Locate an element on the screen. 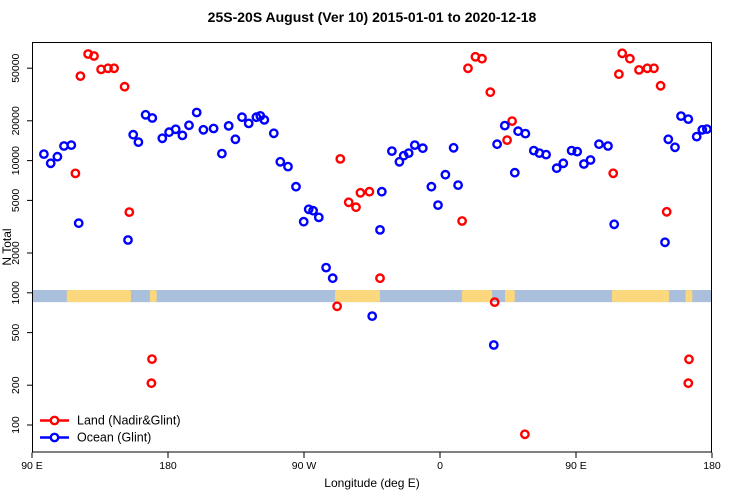 The image size is (750, 500). coastline-map-band is located at coordinates (372, 296).